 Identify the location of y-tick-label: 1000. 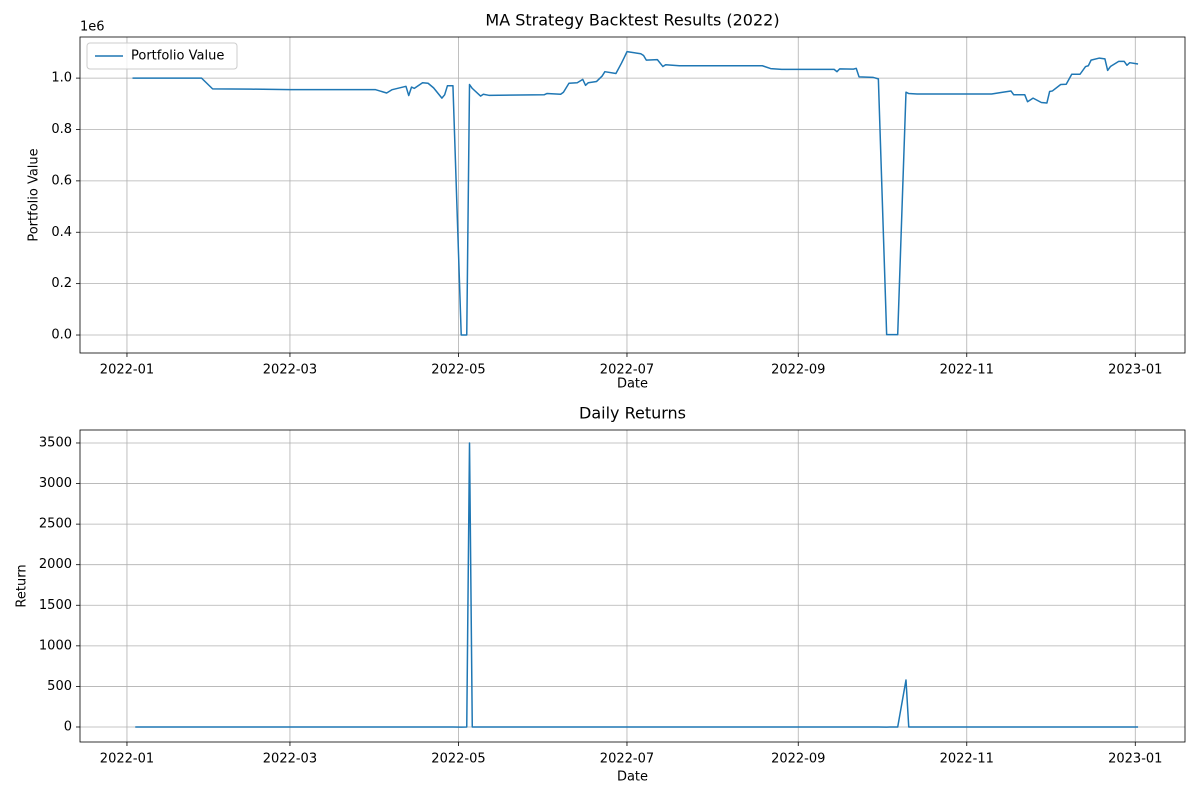
(55, 645).